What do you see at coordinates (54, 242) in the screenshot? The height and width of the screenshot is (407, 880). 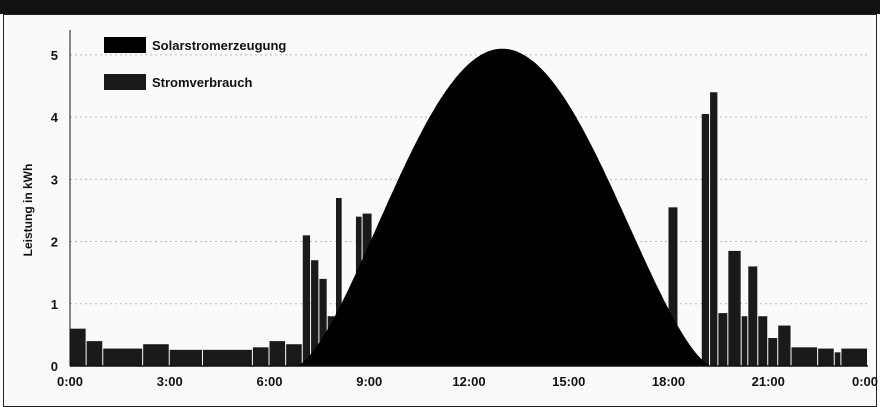 I see `y-tick-label: 2` at bounding box center [54, 242].